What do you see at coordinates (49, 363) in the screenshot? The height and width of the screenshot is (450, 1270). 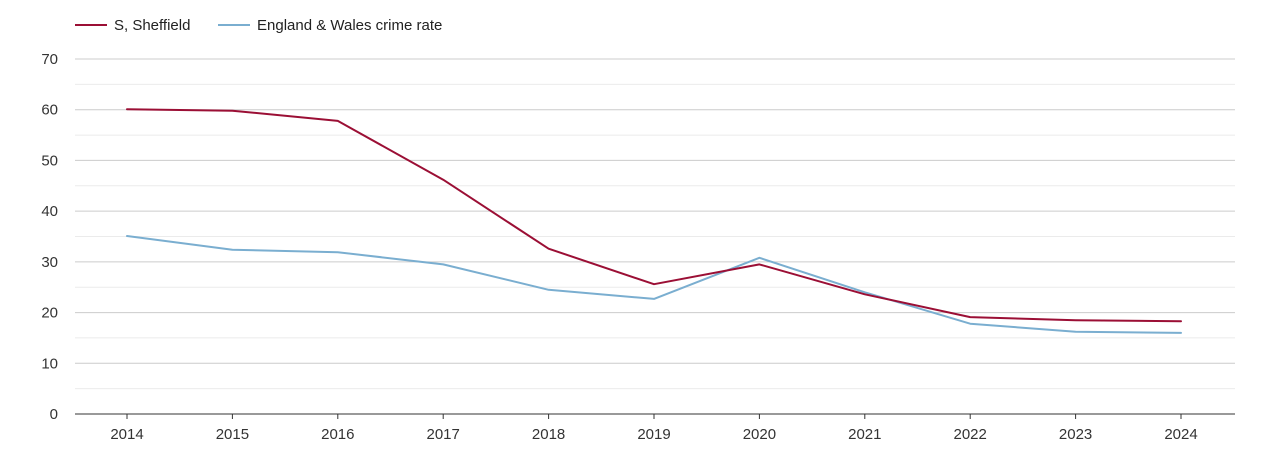 I see `y-tick-label: 10` at bounding box center [49, 363].